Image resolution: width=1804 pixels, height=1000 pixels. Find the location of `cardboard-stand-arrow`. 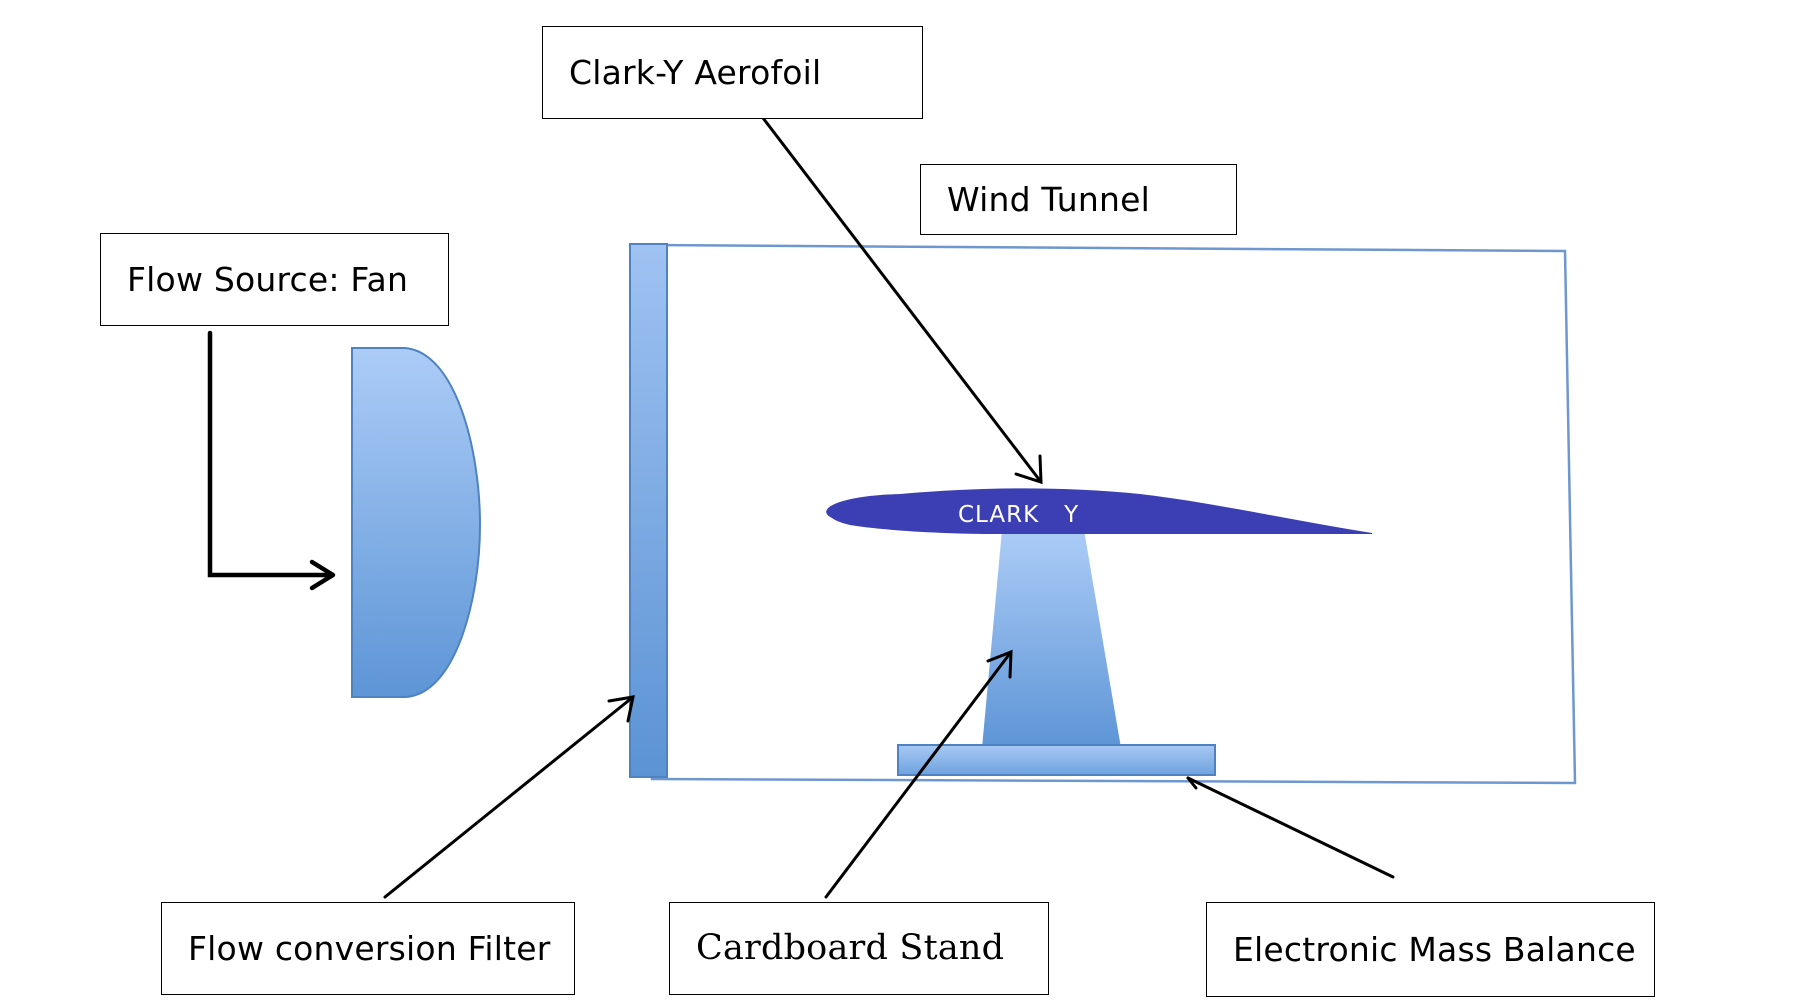

cardboard-stand-arrow is located at coordinates (918, 774).